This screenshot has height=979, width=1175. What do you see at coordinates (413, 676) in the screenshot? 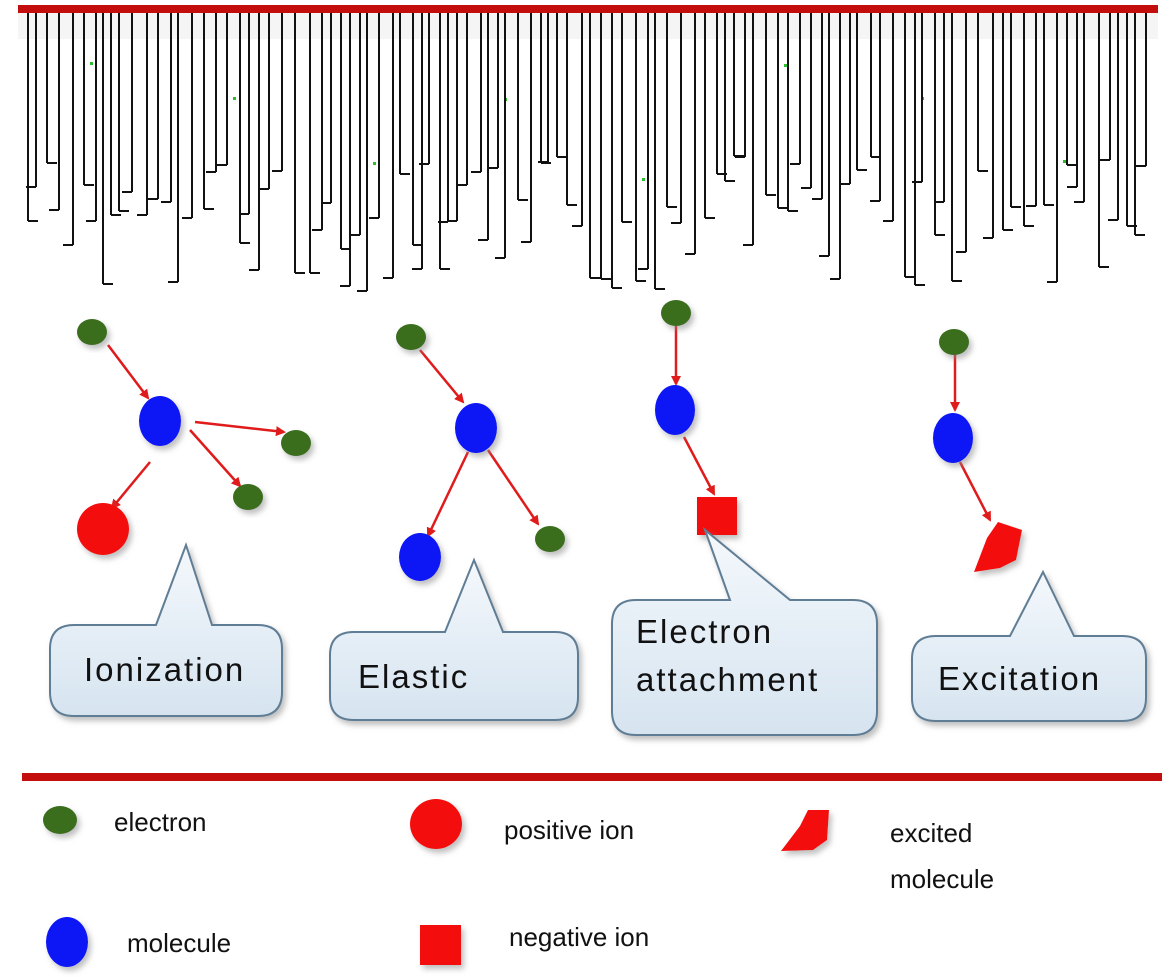
I see `callout-label: Elastic` at bounding box center [413, 676].